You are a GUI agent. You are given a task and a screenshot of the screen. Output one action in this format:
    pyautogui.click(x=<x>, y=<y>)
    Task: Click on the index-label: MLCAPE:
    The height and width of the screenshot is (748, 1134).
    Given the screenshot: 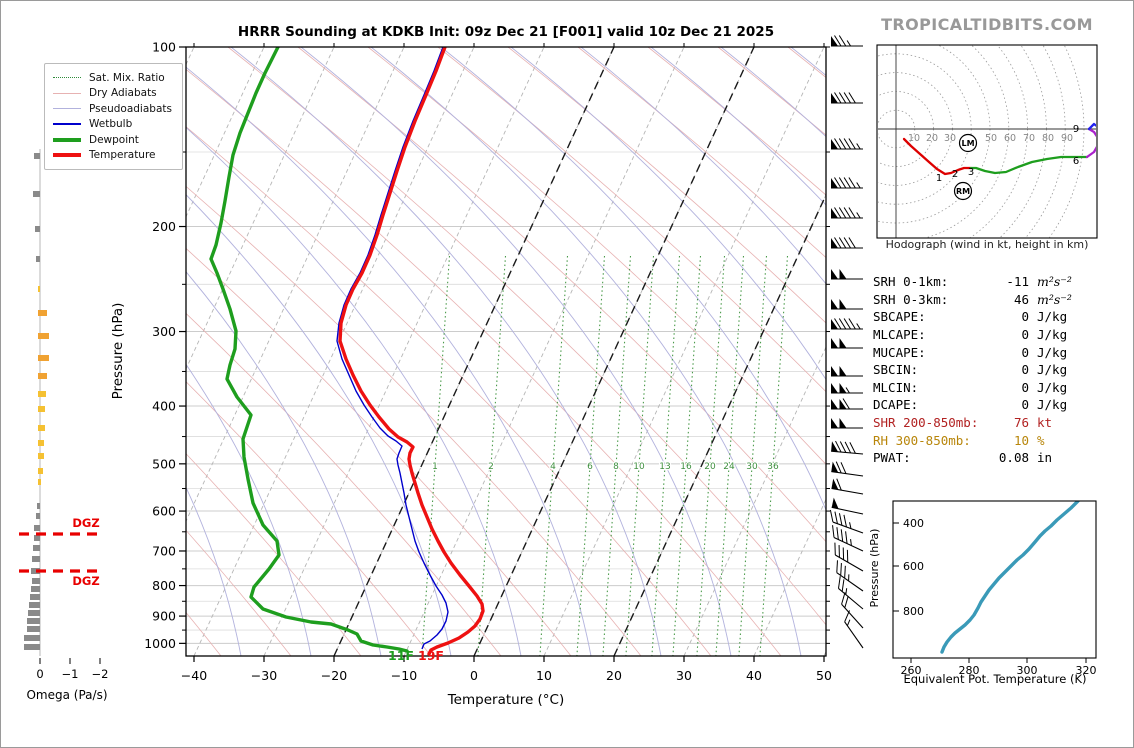 What is the action you would take?
    pyautogui.click(x=899, y=335)
    